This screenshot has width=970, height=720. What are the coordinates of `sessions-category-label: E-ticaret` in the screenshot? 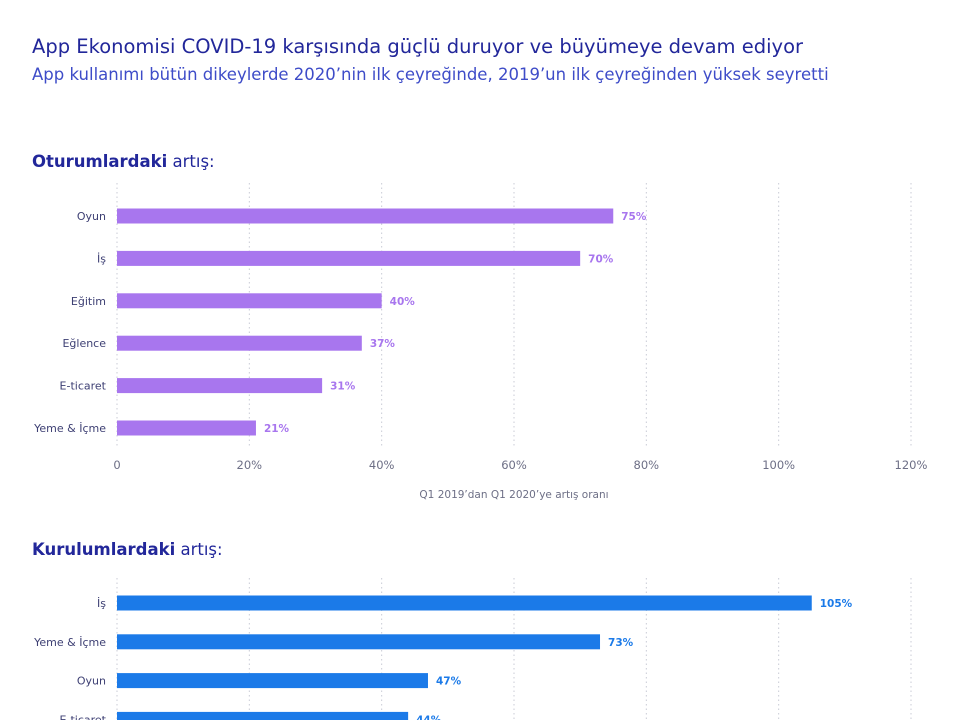 It's located at (83, 386).